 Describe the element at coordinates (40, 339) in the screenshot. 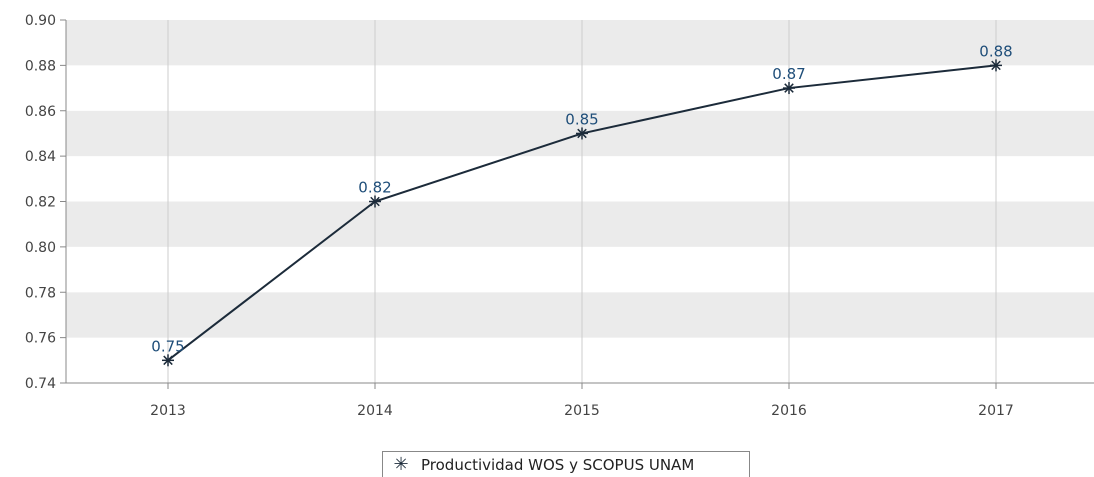

I see `y-tick-label: 0.76` at that location.